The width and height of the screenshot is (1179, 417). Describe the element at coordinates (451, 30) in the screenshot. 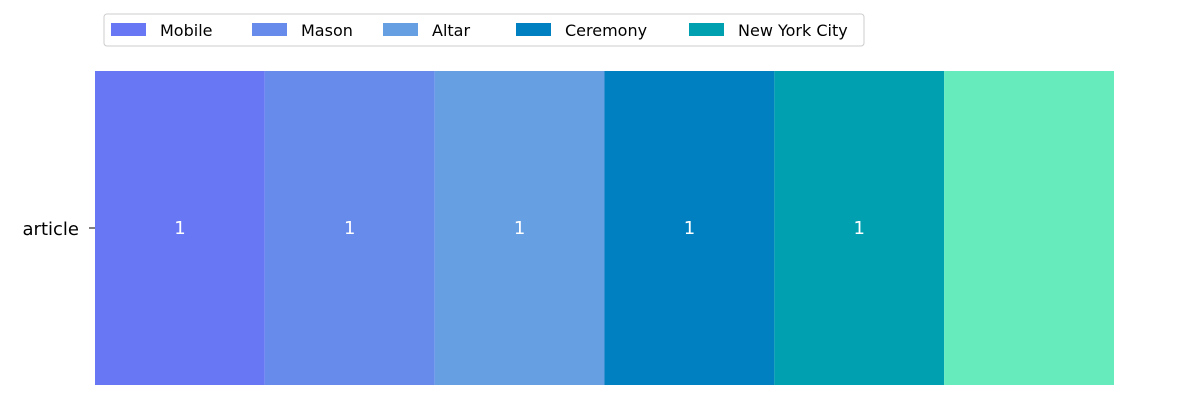

I see `legend-label-2: Altar` at that location.